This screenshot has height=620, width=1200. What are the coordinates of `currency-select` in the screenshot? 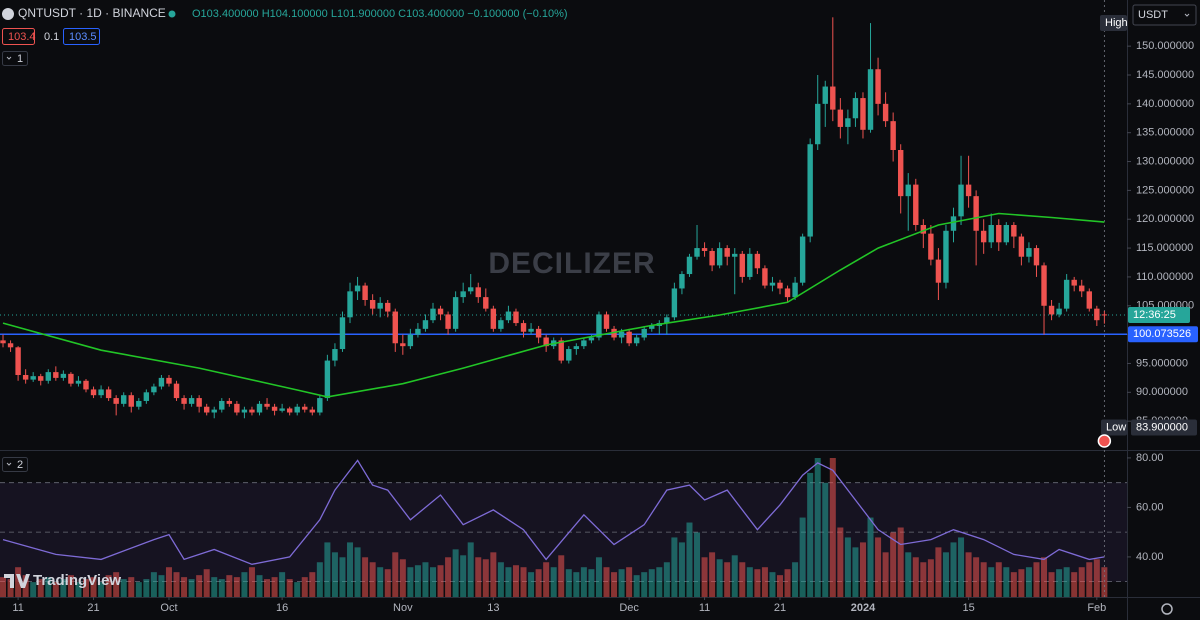 It's located at (1164, 15).